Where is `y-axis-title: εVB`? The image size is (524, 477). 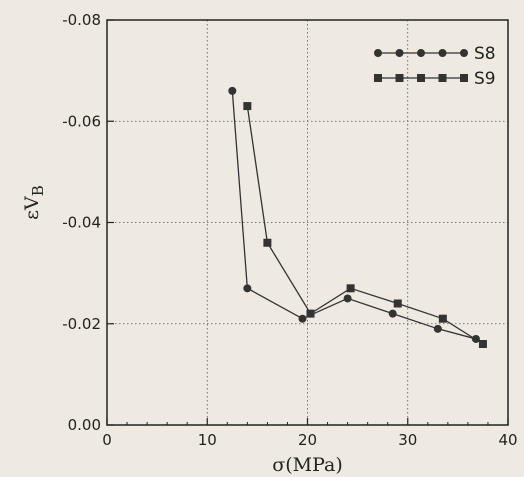
y-axis-title: εVB is located at coordinates (34, 202).